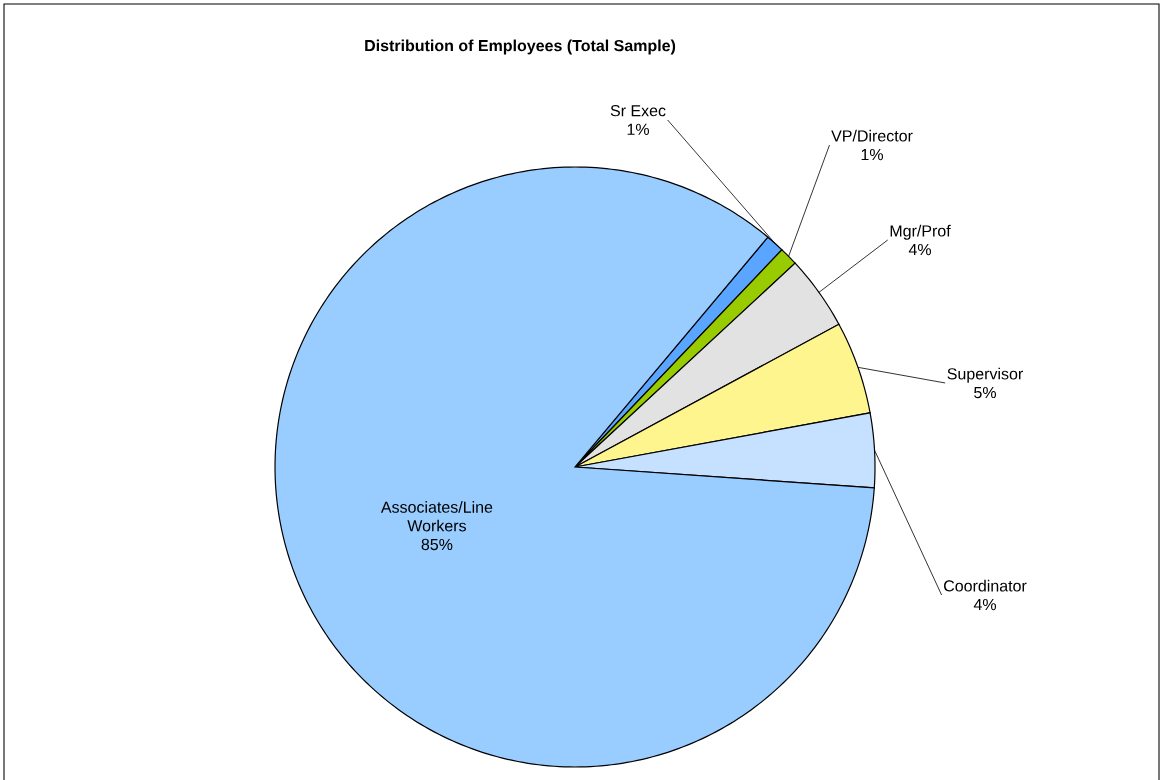  What do you see at coordinates (436, 516) in the screenshot?
I see `slice-label: Associates/Line Workers` at bounding box center [436, 516].